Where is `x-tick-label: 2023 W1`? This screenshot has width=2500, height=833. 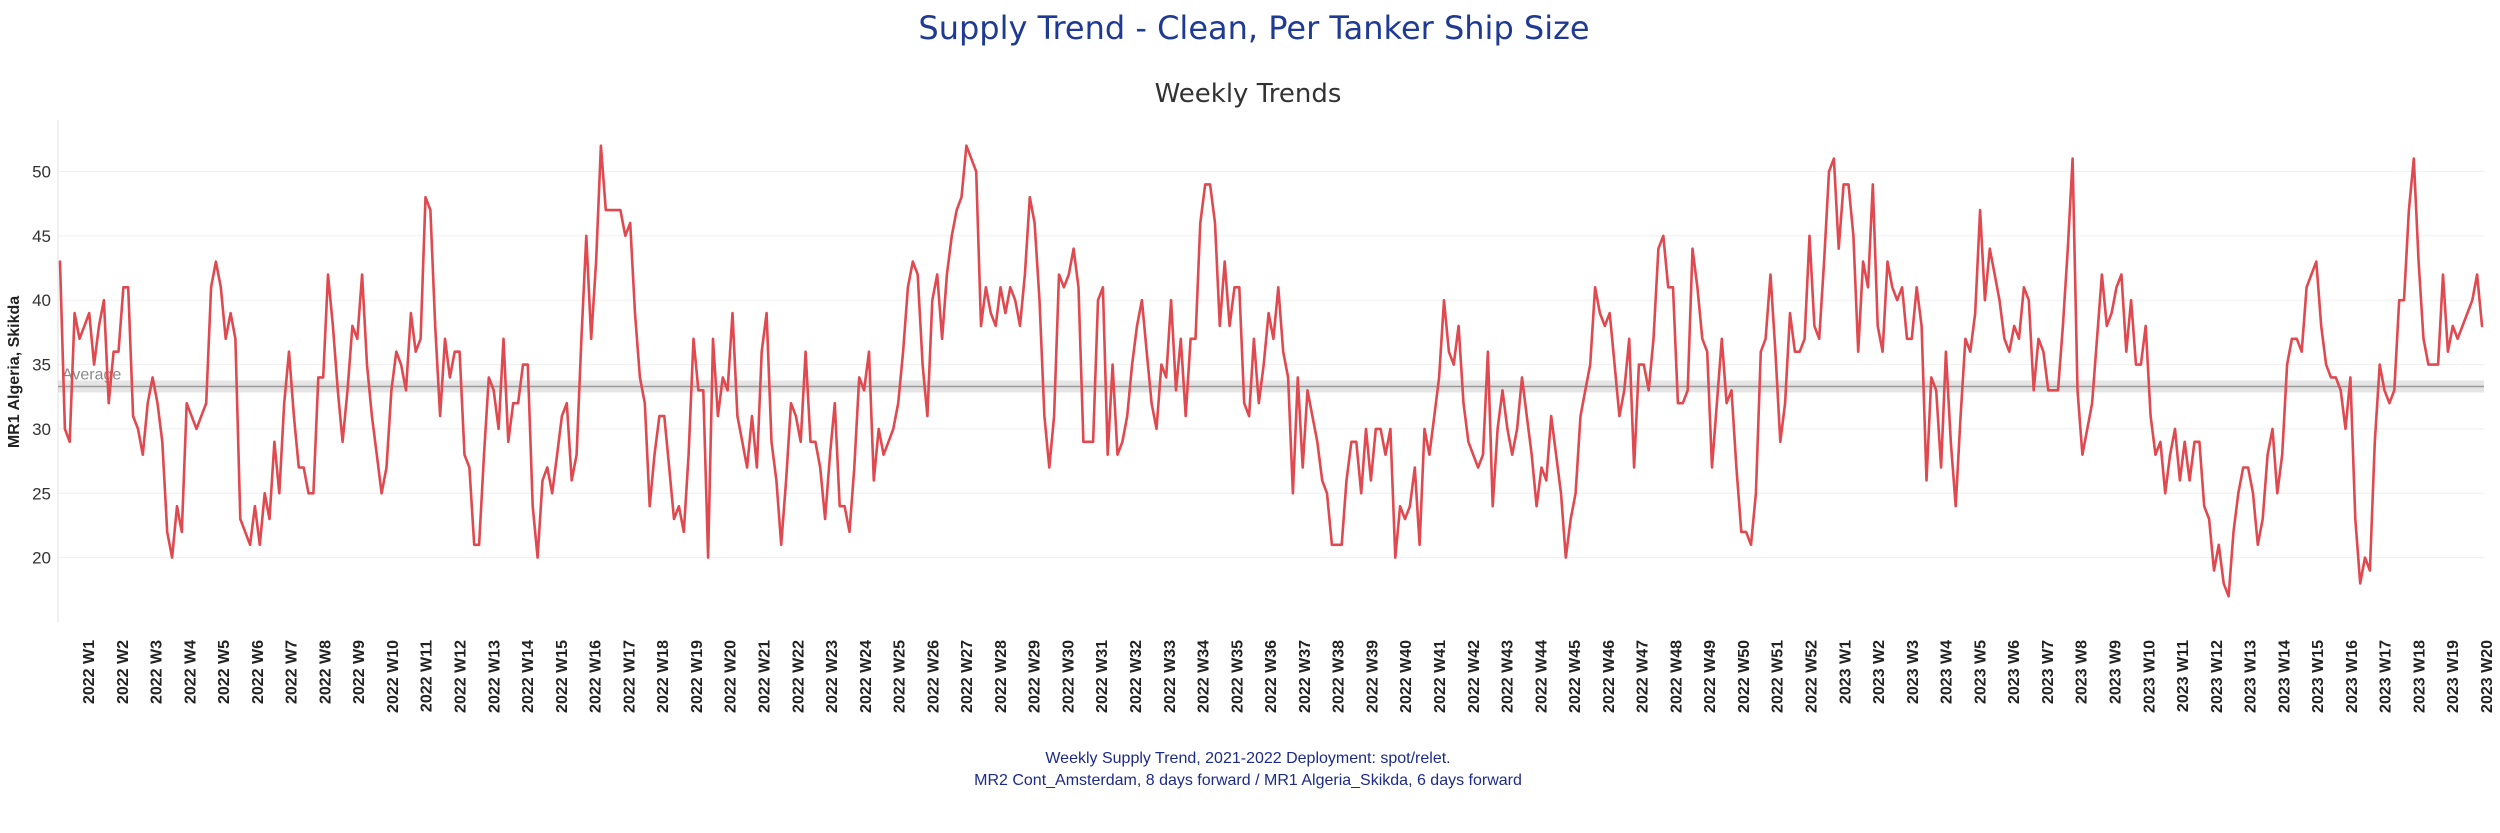
x-tick-label: 2023 W1 is located at coordinates (1845, 672).